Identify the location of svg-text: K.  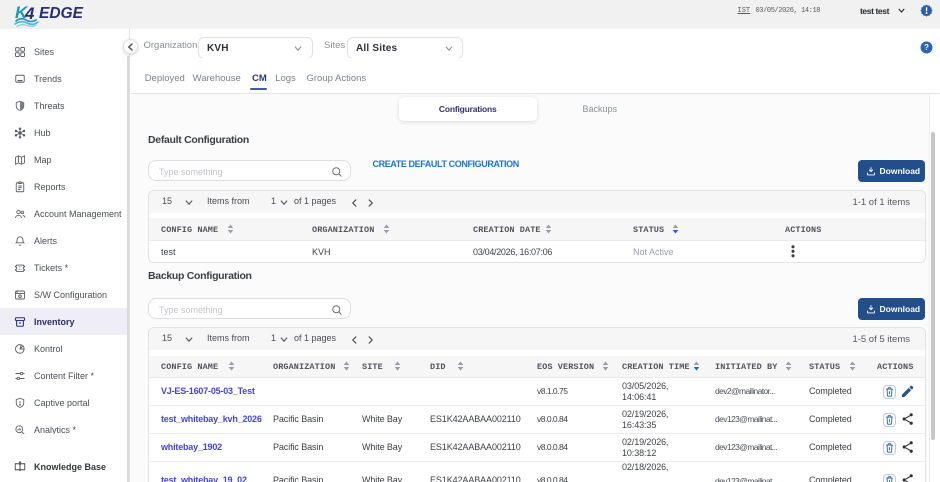
(22, 12).